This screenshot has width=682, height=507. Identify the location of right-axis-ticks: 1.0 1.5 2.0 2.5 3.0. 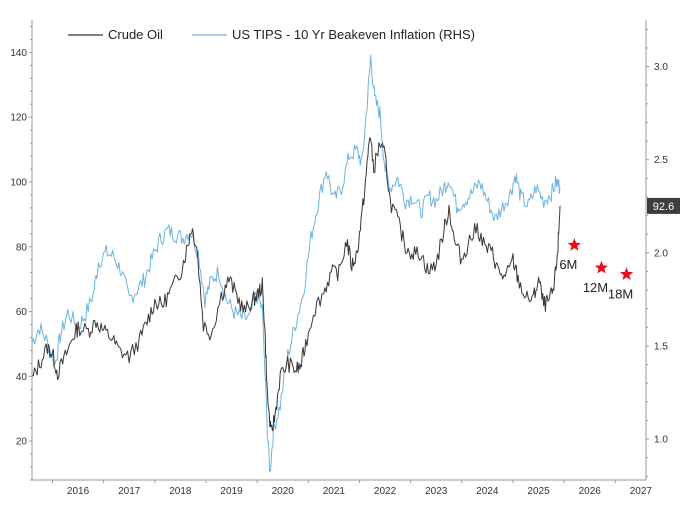
(657, 252).